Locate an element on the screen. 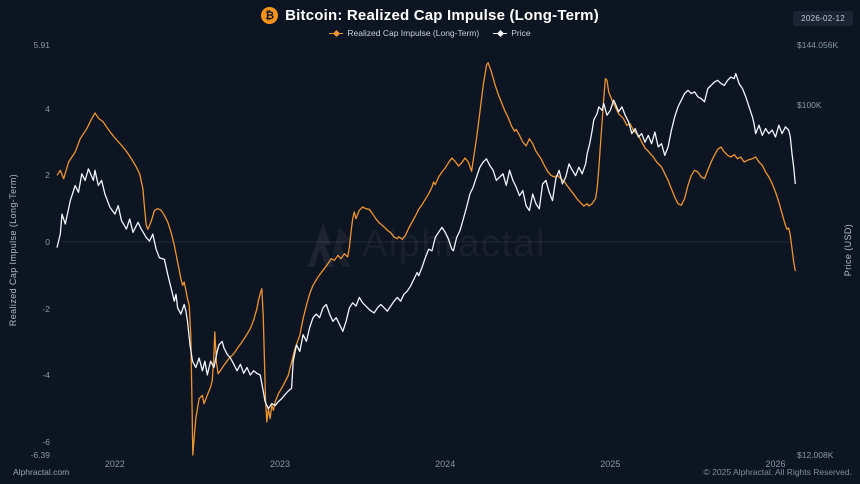 The image size is (860, 484). copyright-text: © 2025 Alphractal. All Rights Reserved. is located at coordinates (777, 472).